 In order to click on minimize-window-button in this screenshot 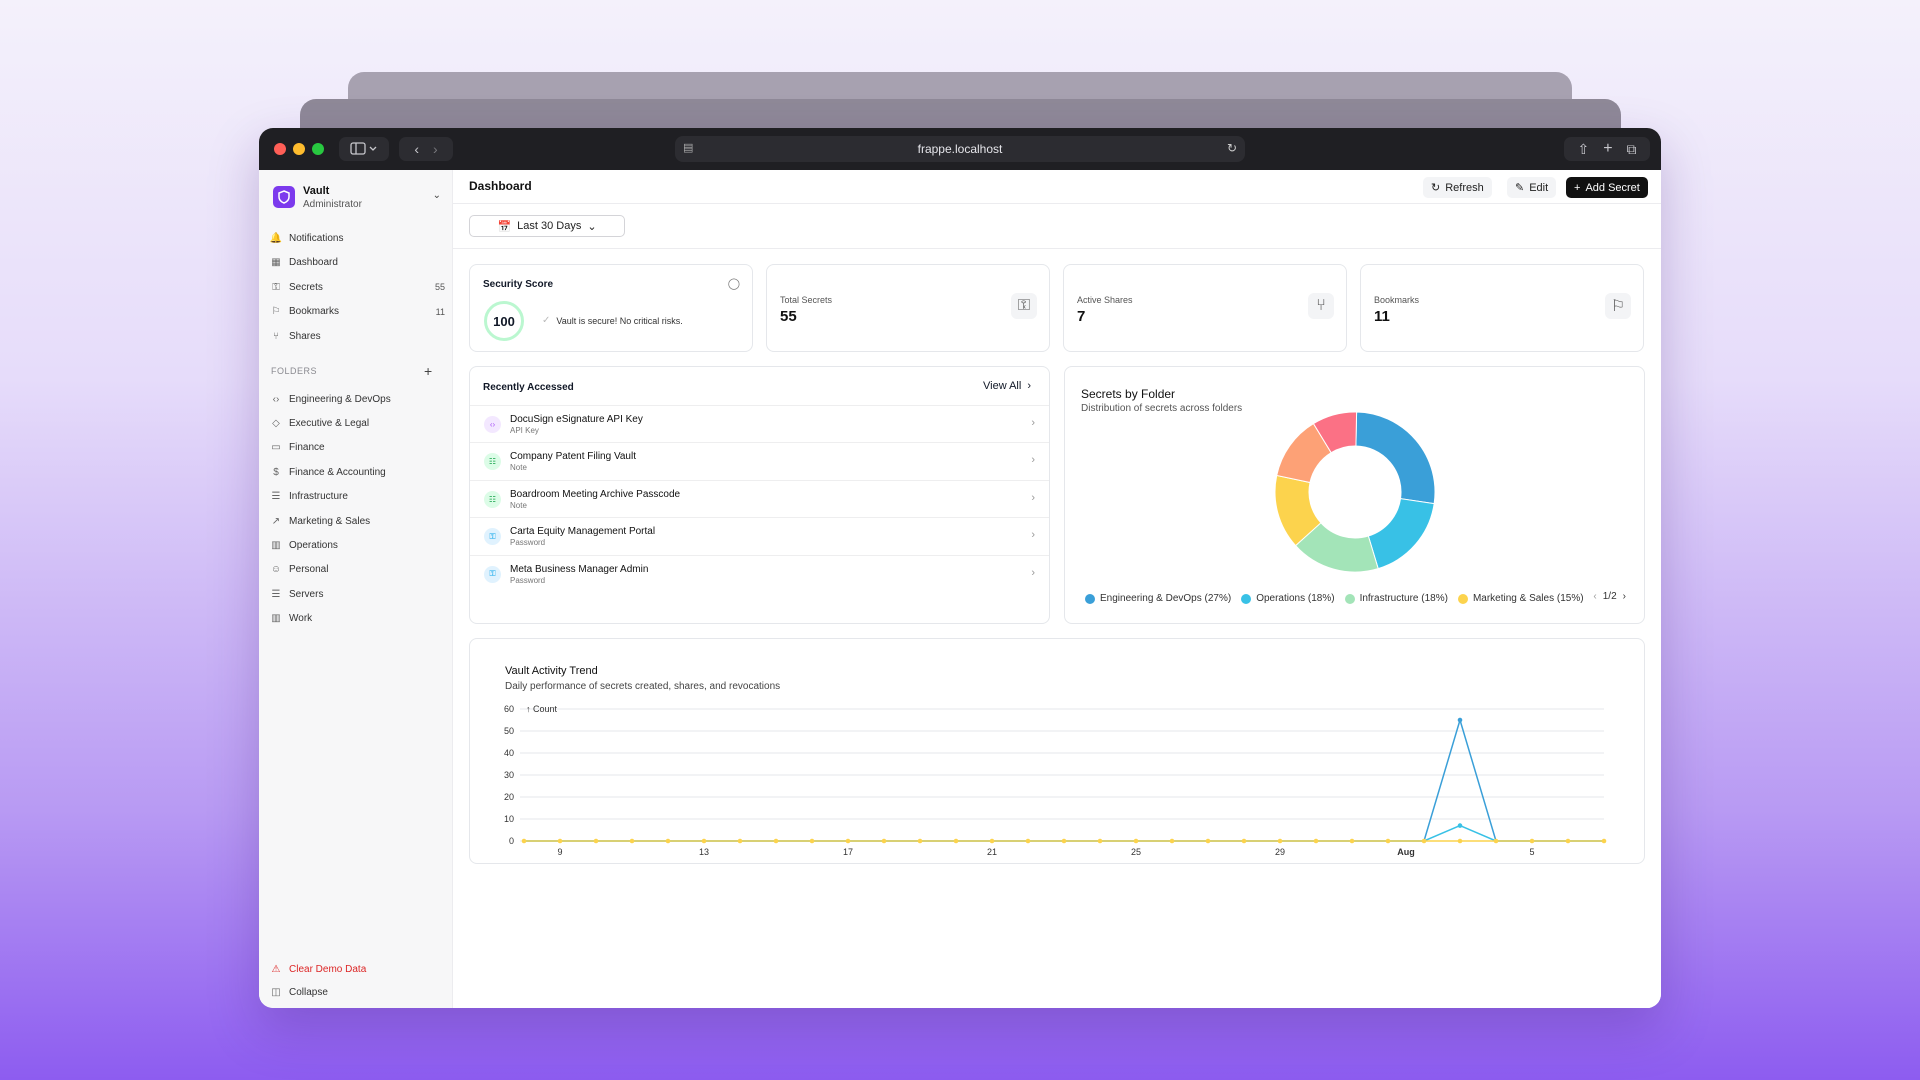, I will do `click(299, 149)`.